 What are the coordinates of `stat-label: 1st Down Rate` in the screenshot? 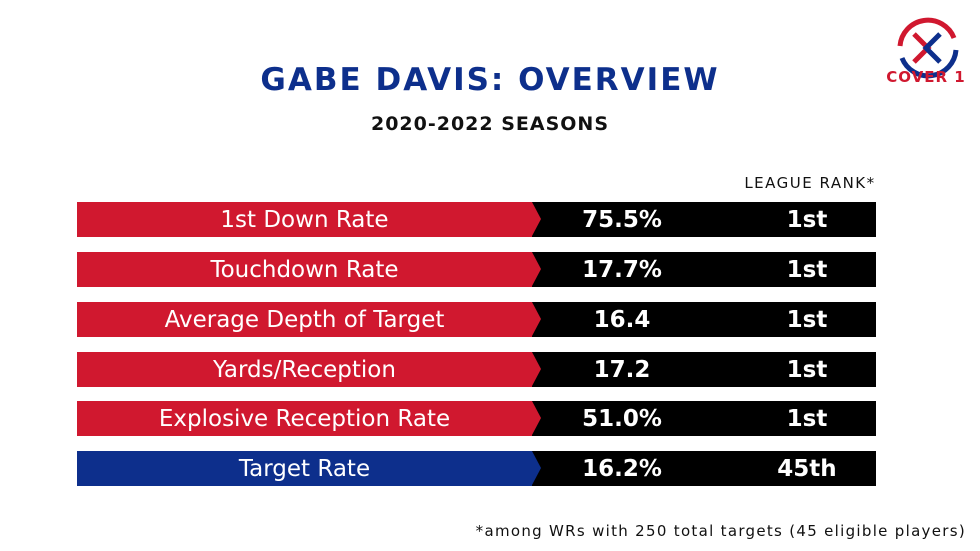 It's located at (304, 219).